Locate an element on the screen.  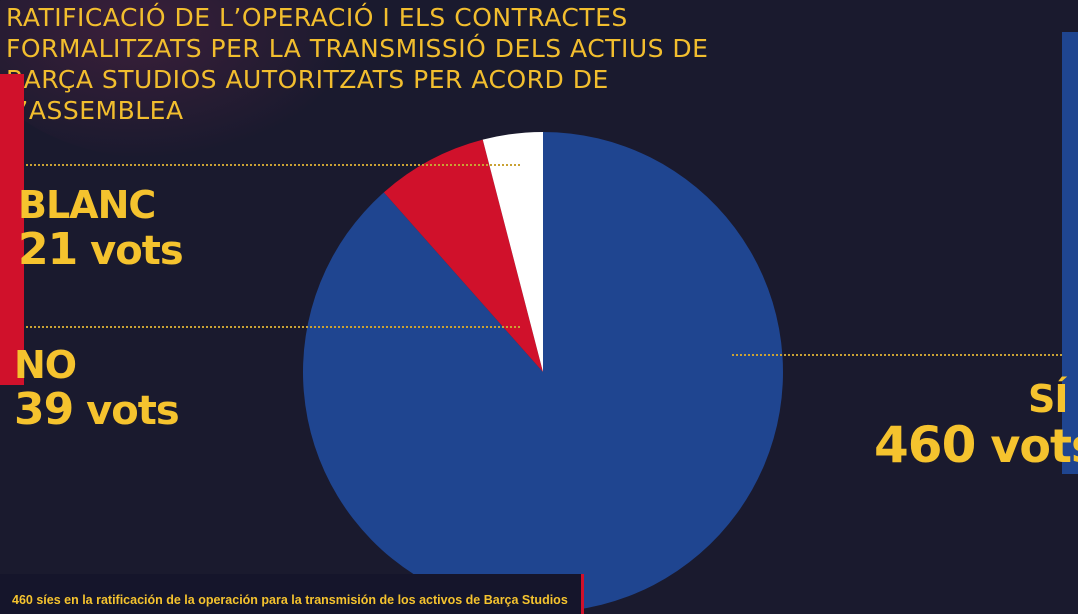
no-category: NO is located at coordinates (45, 365).